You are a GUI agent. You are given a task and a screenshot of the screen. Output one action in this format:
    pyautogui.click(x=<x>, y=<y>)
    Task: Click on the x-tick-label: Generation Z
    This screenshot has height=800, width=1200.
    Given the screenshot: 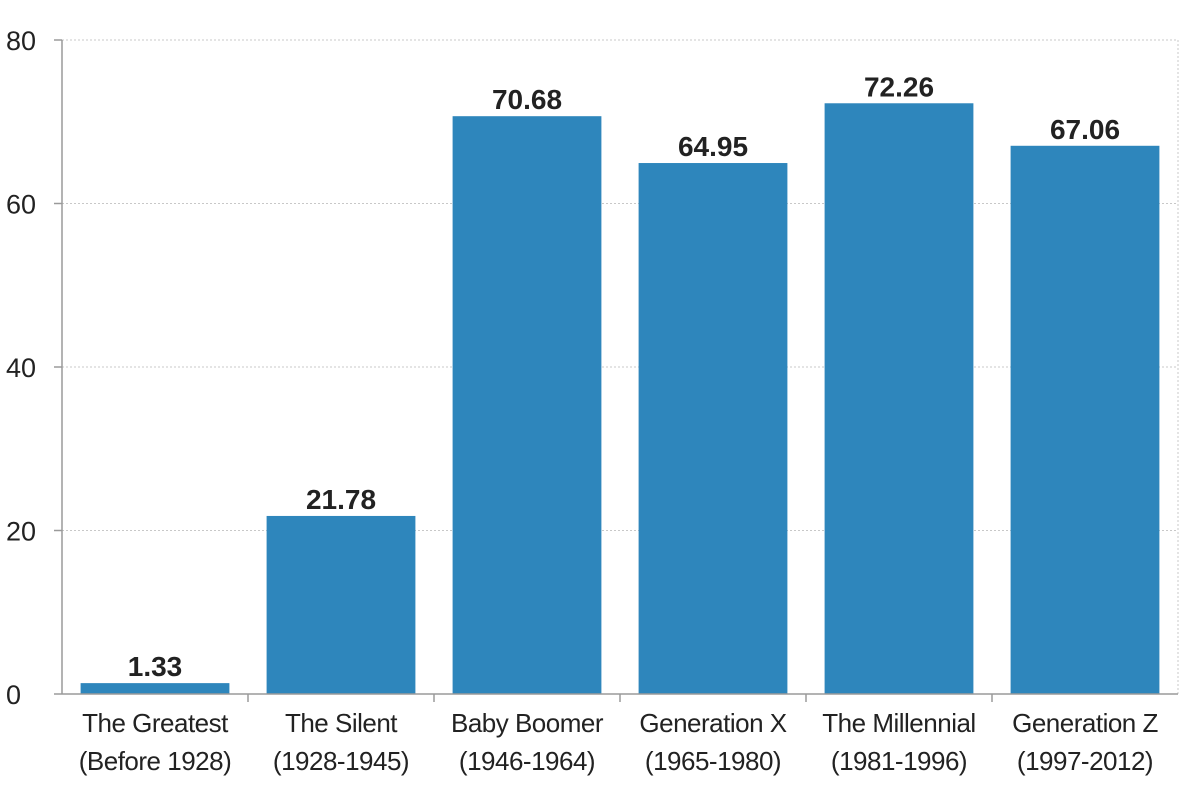 What is the action you would take?
    pyautogui.click(x=1085, y=723)
    